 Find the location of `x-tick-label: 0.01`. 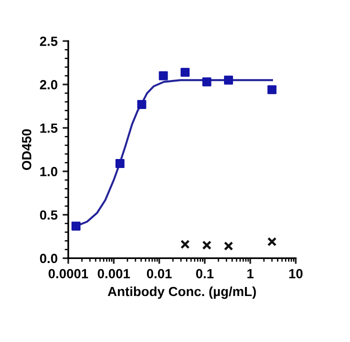

x-tick-label: 0.01 is located at coordinates (159, 273).